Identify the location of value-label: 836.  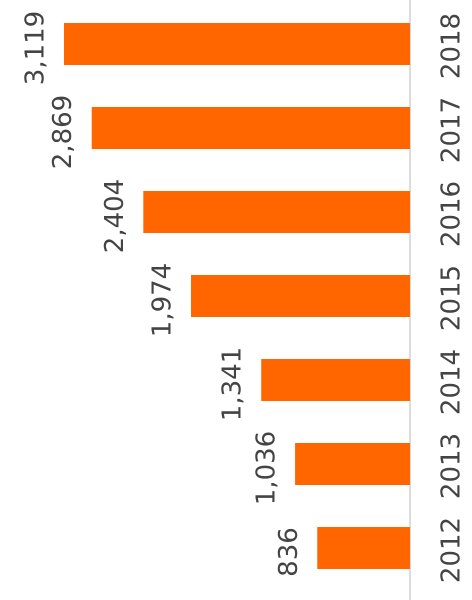
(289, 552).